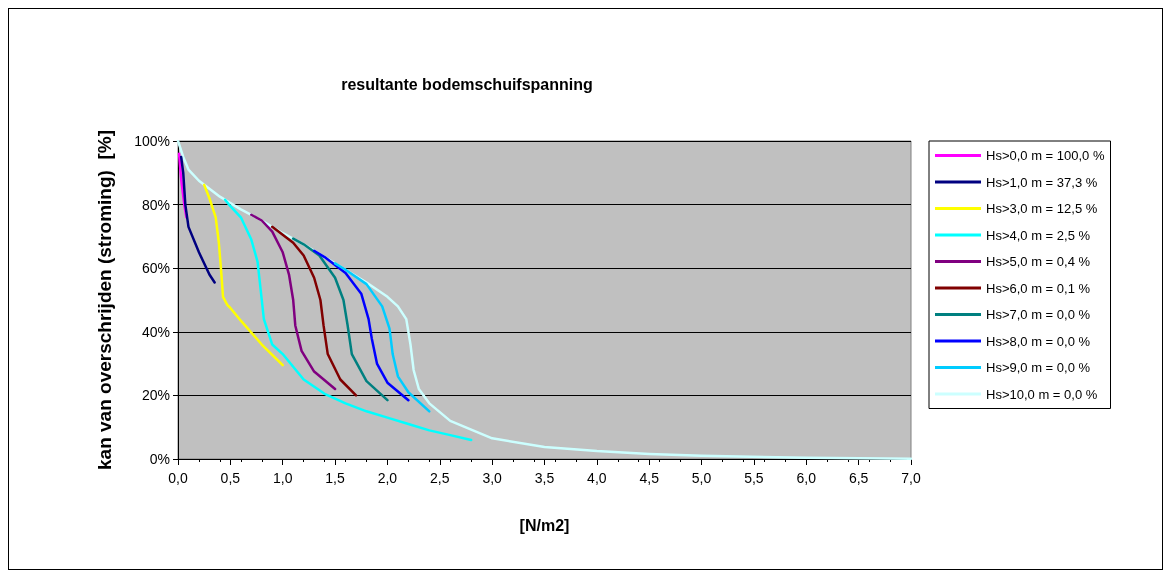 This screenshot has height=578, width=1171. I want to click on legend-label: Hs>3,0 m = 12,5 %, so click(1042, 208).